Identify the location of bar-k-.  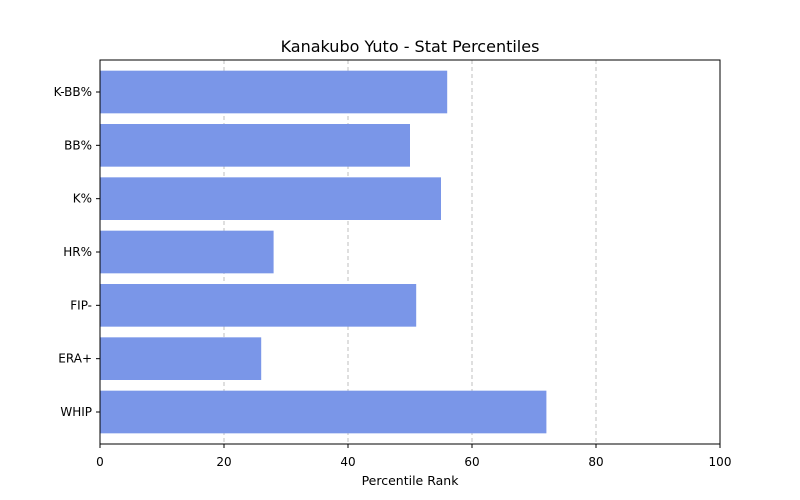
(270, 198).